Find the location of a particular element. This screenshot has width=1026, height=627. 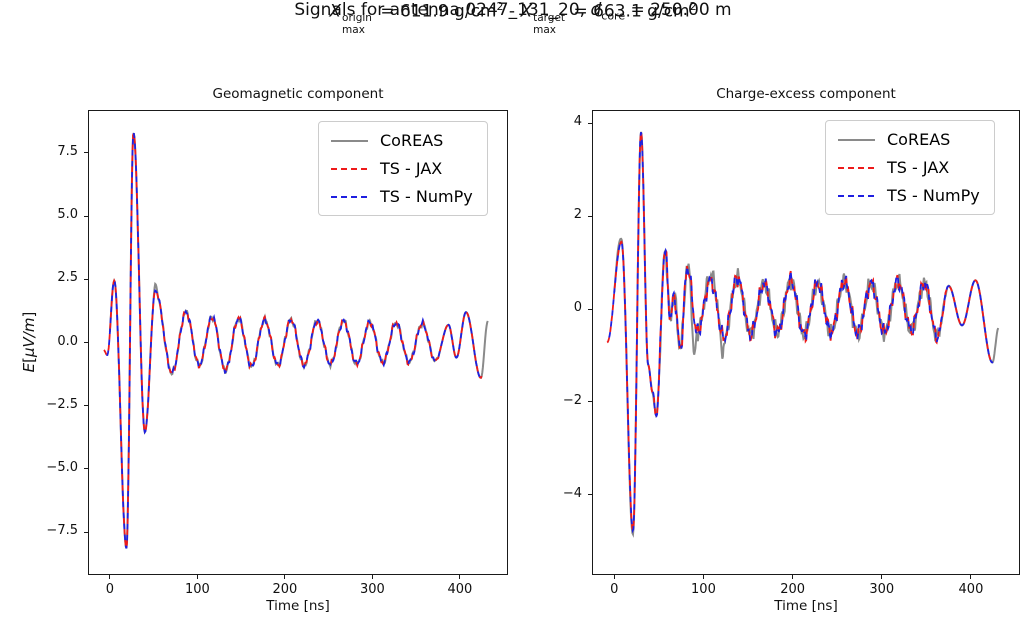

legend-charge-excess: CoREAS TS - JAX TS - NumPy is located at coordinates (910, 167).